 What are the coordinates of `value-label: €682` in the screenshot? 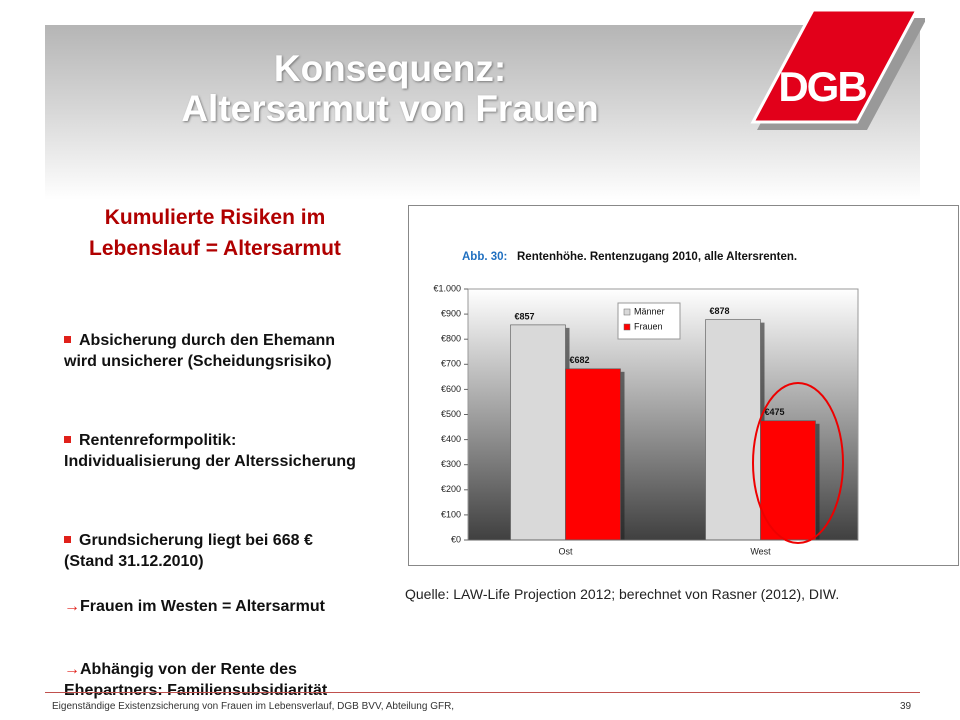 It's located at (580, 360).